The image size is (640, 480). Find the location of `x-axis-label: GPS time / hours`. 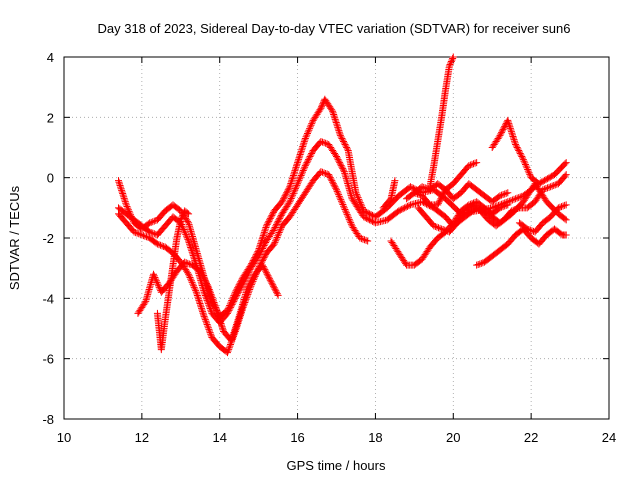

x-axis-label: GPS time / hours is located at coordinates (336, 465).